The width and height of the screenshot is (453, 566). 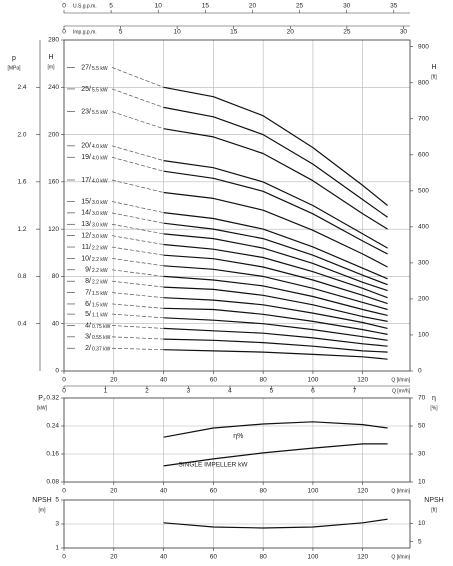 What do you see at coordinates (86, 89) in the screenshot?
I see `stage-label: 25/` at bounding box center [86, 89].